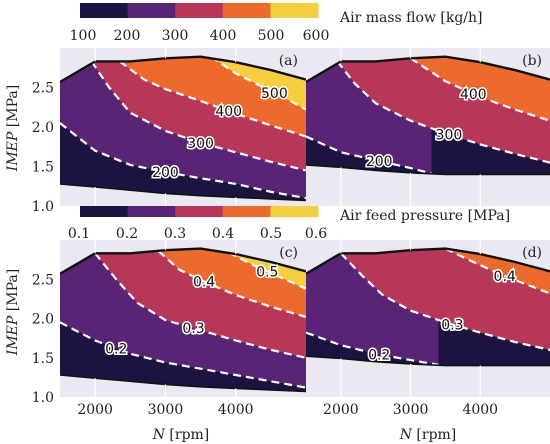  What do you see at coordinates (79, 234) in the screenshot?
I see `colorbar-feed-pressure-tick: 0.1` at bounding box center [79, 234].